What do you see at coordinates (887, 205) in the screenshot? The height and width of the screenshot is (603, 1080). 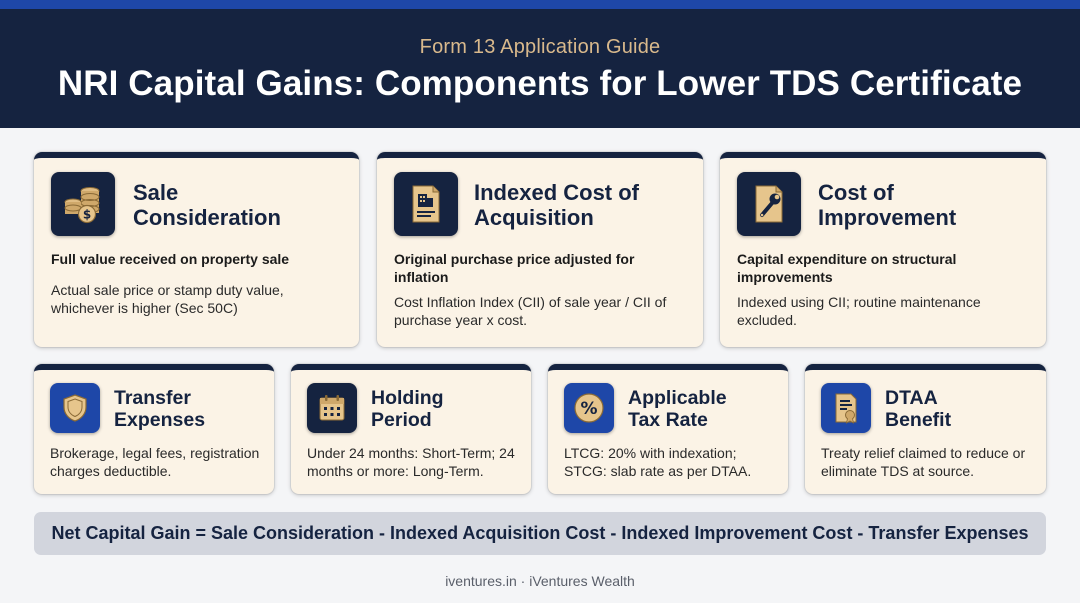 I see `card-title: Cost of Improvement` at bounding box center [887, 205].